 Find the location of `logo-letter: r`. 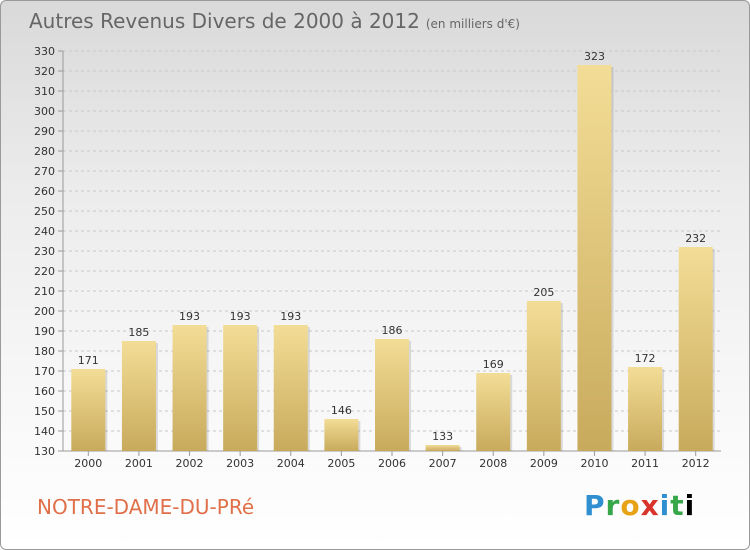

logo-letter: r is located at coordinates (613, 505).